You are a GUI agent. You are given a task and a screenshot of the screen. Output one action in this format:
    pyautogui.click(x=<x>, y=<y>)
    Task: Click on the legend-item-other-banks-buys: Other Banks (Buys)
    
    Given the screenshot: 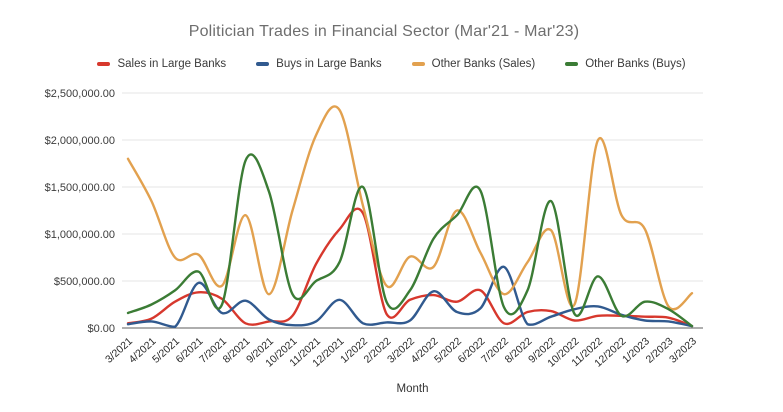 What is the action you would take?
    pyautogui.click(x=625, y=64)
    